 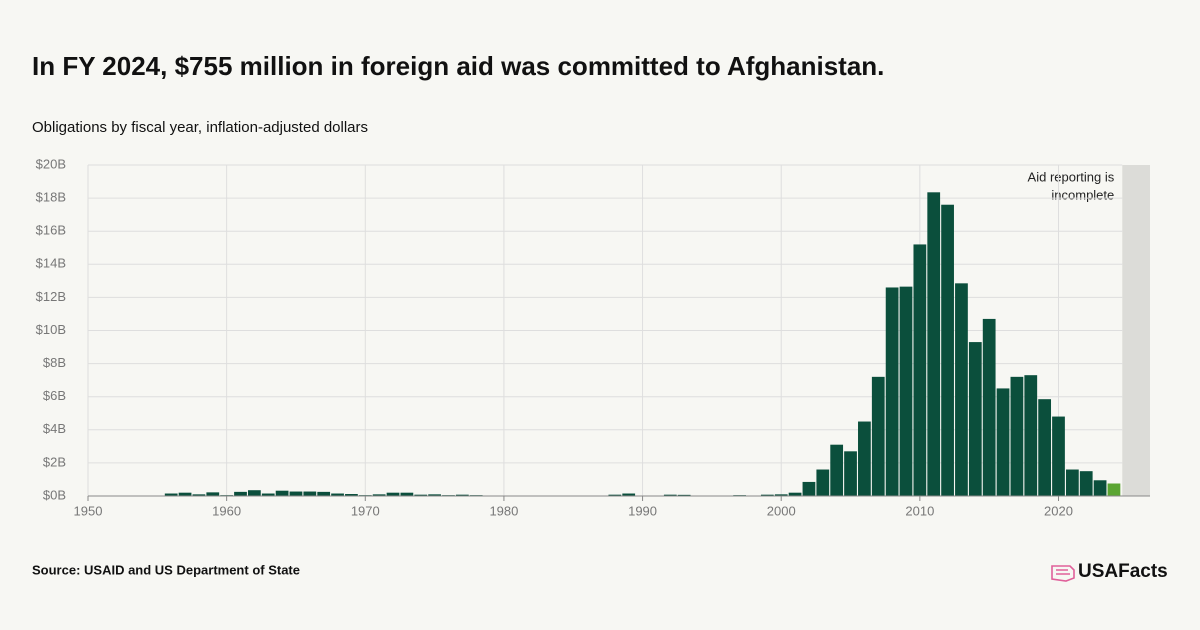 What do you see at coordinates (166, 569) in the screenshot?
I see `source: Source: USAID and US Department of State` at bounding box center [166, 569].